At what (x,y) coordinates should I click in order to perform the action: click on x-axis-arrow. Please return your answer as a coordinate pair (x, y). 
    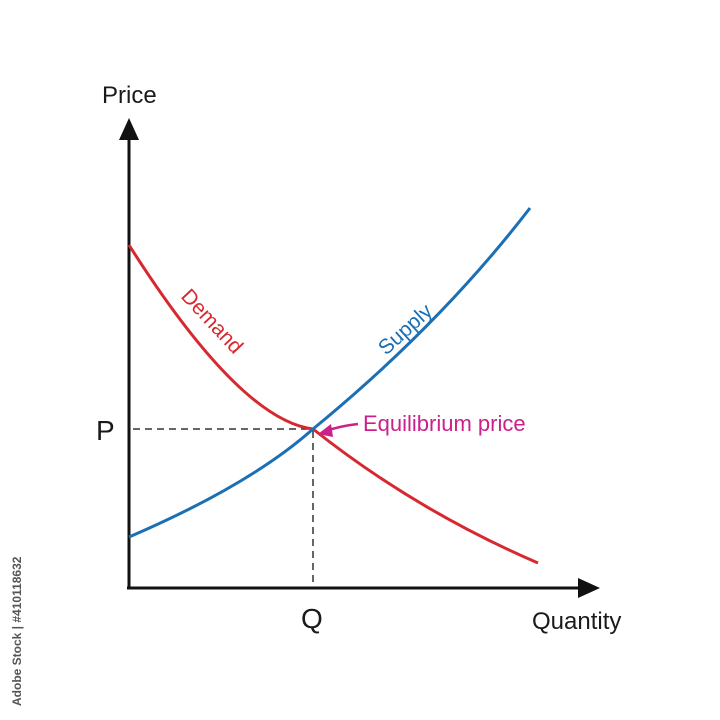
    Looking at the image, I should click on (589, 588).